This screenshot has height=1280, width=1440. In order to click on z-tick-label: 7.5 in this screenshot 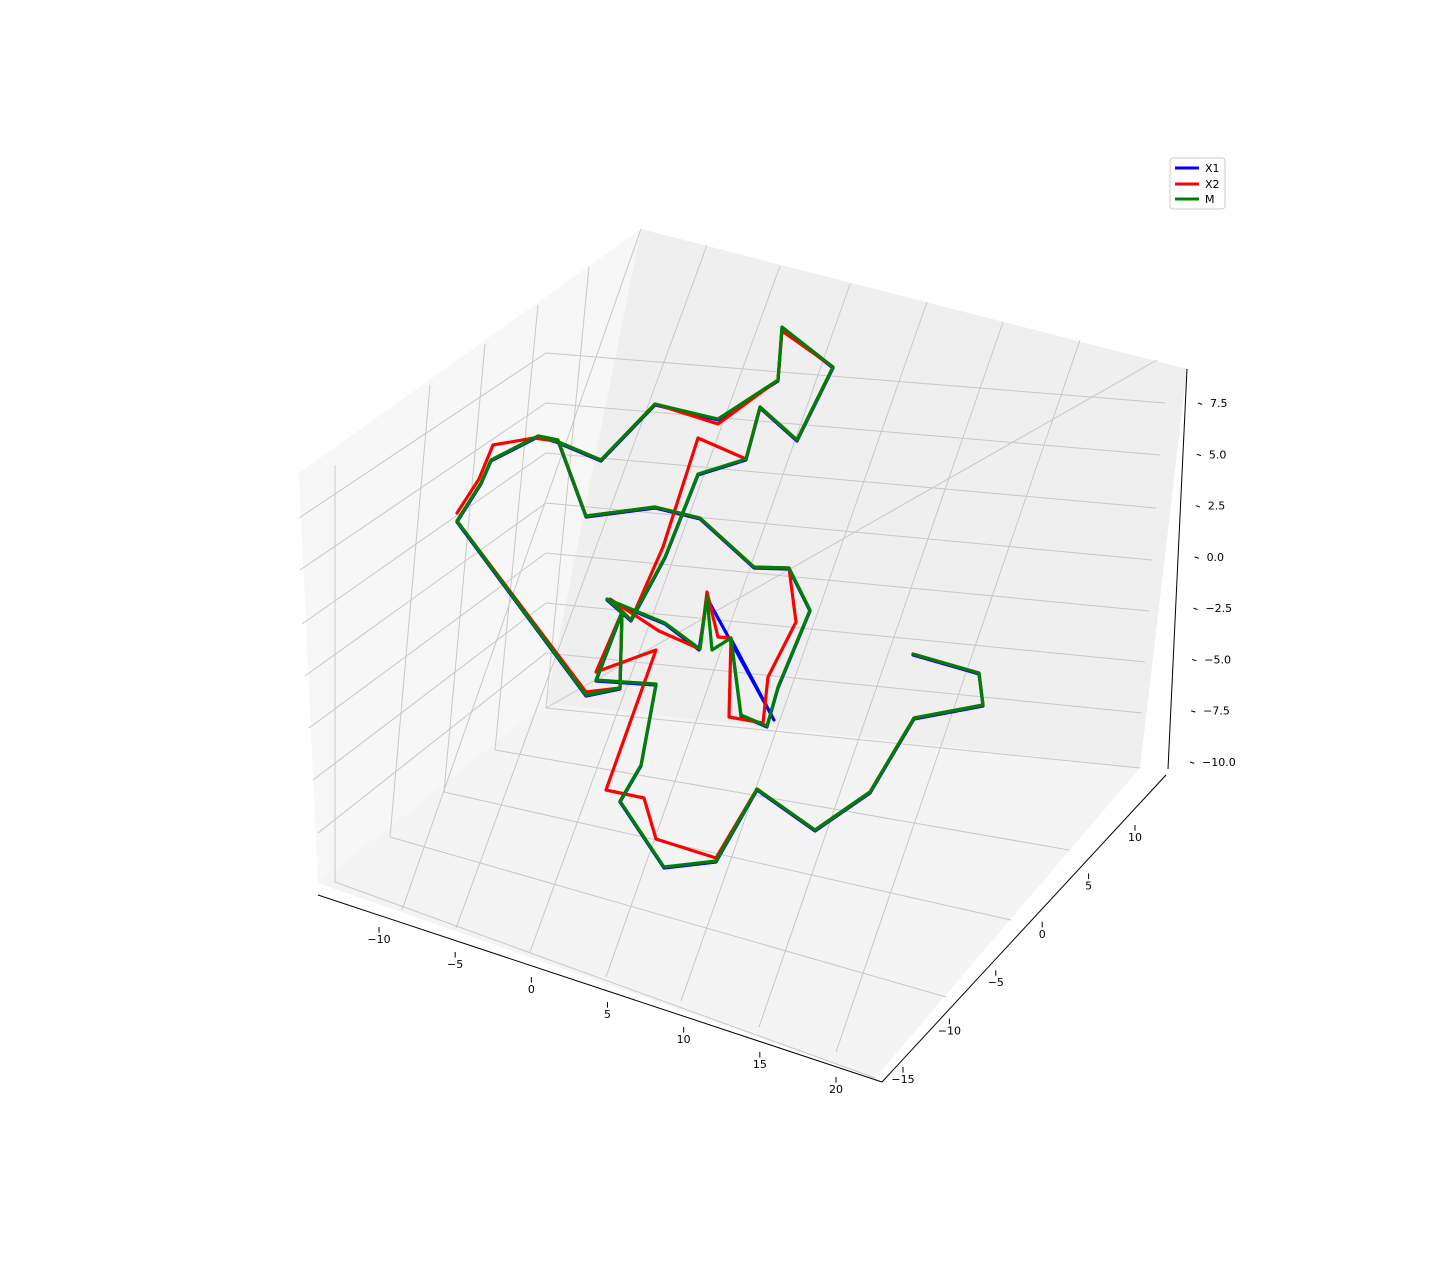, I will do `click(1219, 403)`.